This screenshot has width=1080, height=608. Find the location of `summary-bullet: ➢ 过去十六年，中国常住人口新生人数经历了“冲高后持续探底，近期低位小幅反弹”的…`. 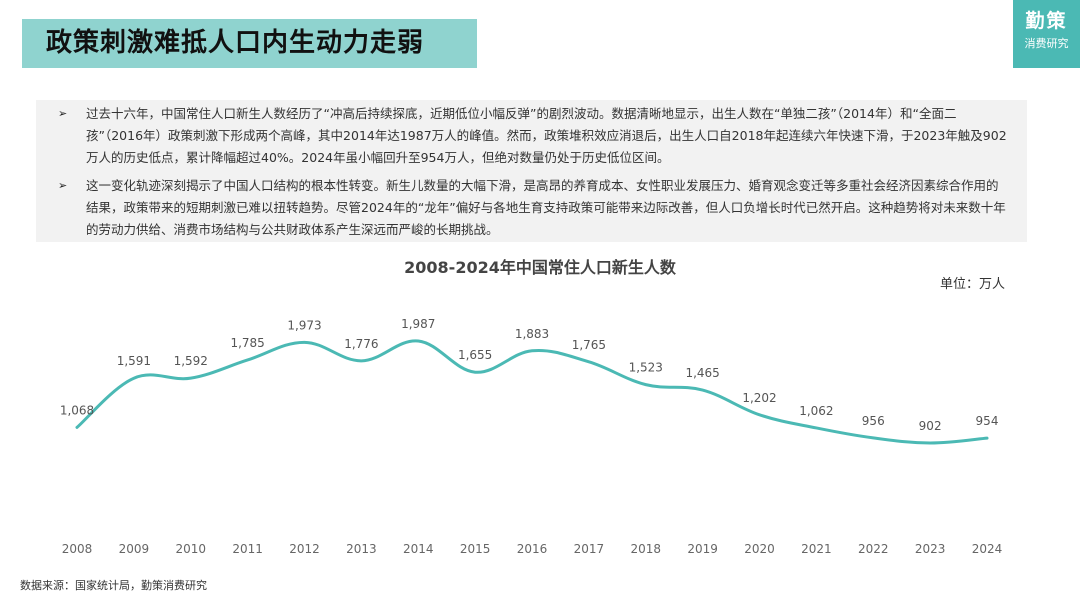

summary-bullet: ➢ 过去十六年，中国常住人口新生人数经历了“冲高后持续探底，近期低位小幅反弹”的… is located at coordinates (533, 136).